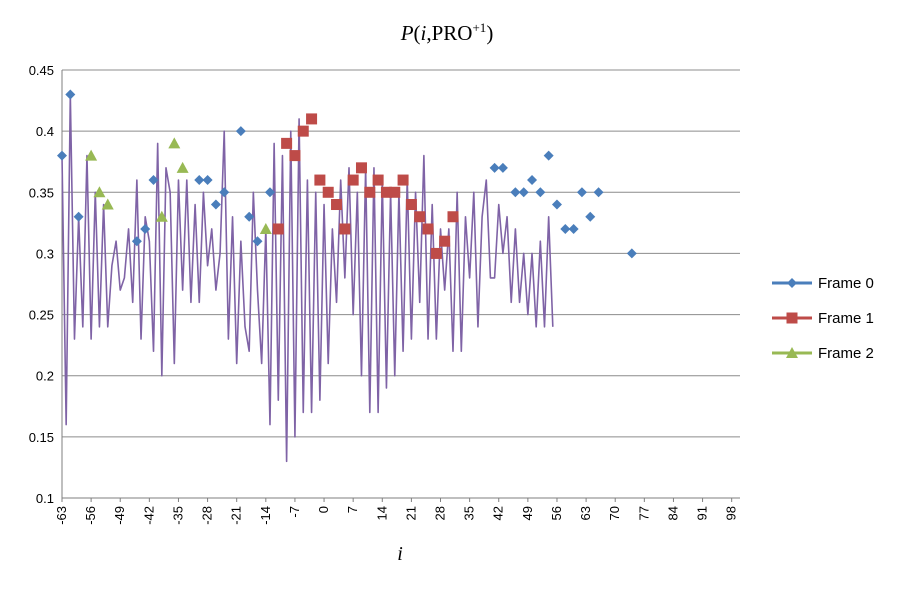 This screenshot has height=590, width=901. What do you see at coordinates (400, 554) in the screenshot?
I see `x-axis-label: i` at bounding box center [400, 554].